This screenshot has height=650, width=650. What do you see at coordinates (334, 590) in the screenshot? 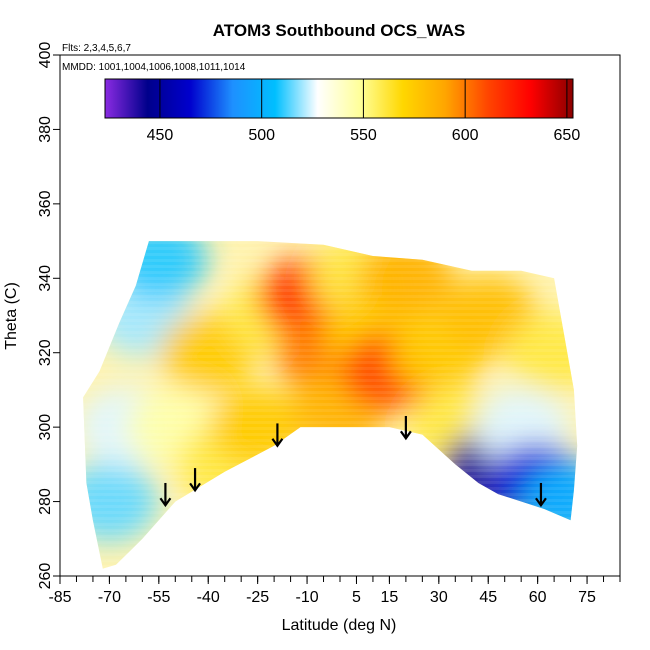
I see `x-axis: -85 -70 -55 -40 -25 -10 5 15 30 45 60 75` at bounding box center [334, 590].